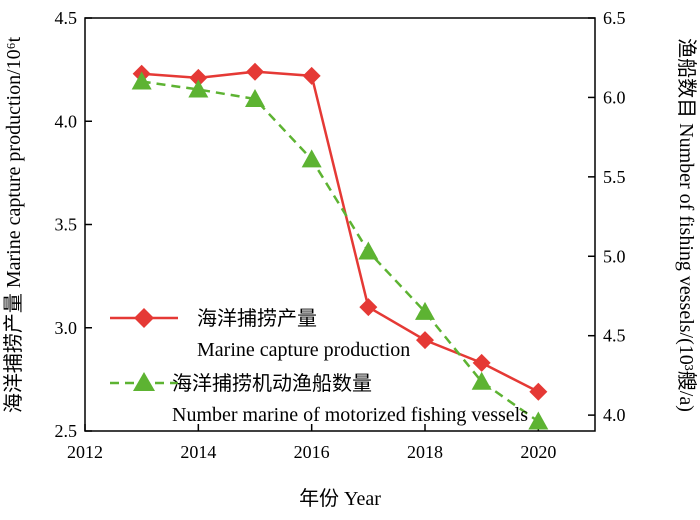 The width and height of the screenshot is (700, 520). Describe the element at coordinates (85, 452) in the screenshot. I see `x-tick-label: 2012` at that location.